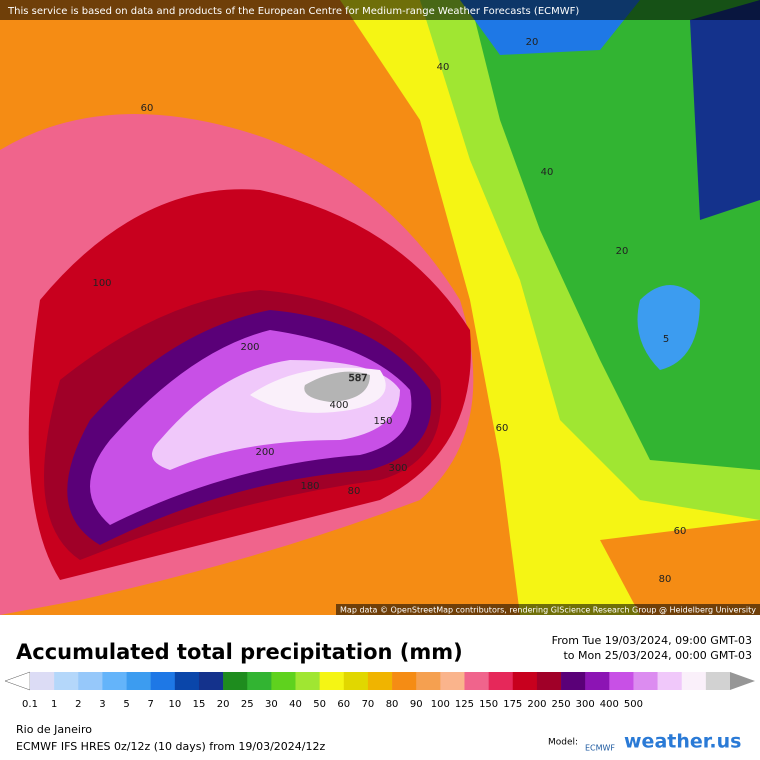  Describe the element at coordinates (609, 704) in the screenshot. I see `legend-label: 400` at that location.